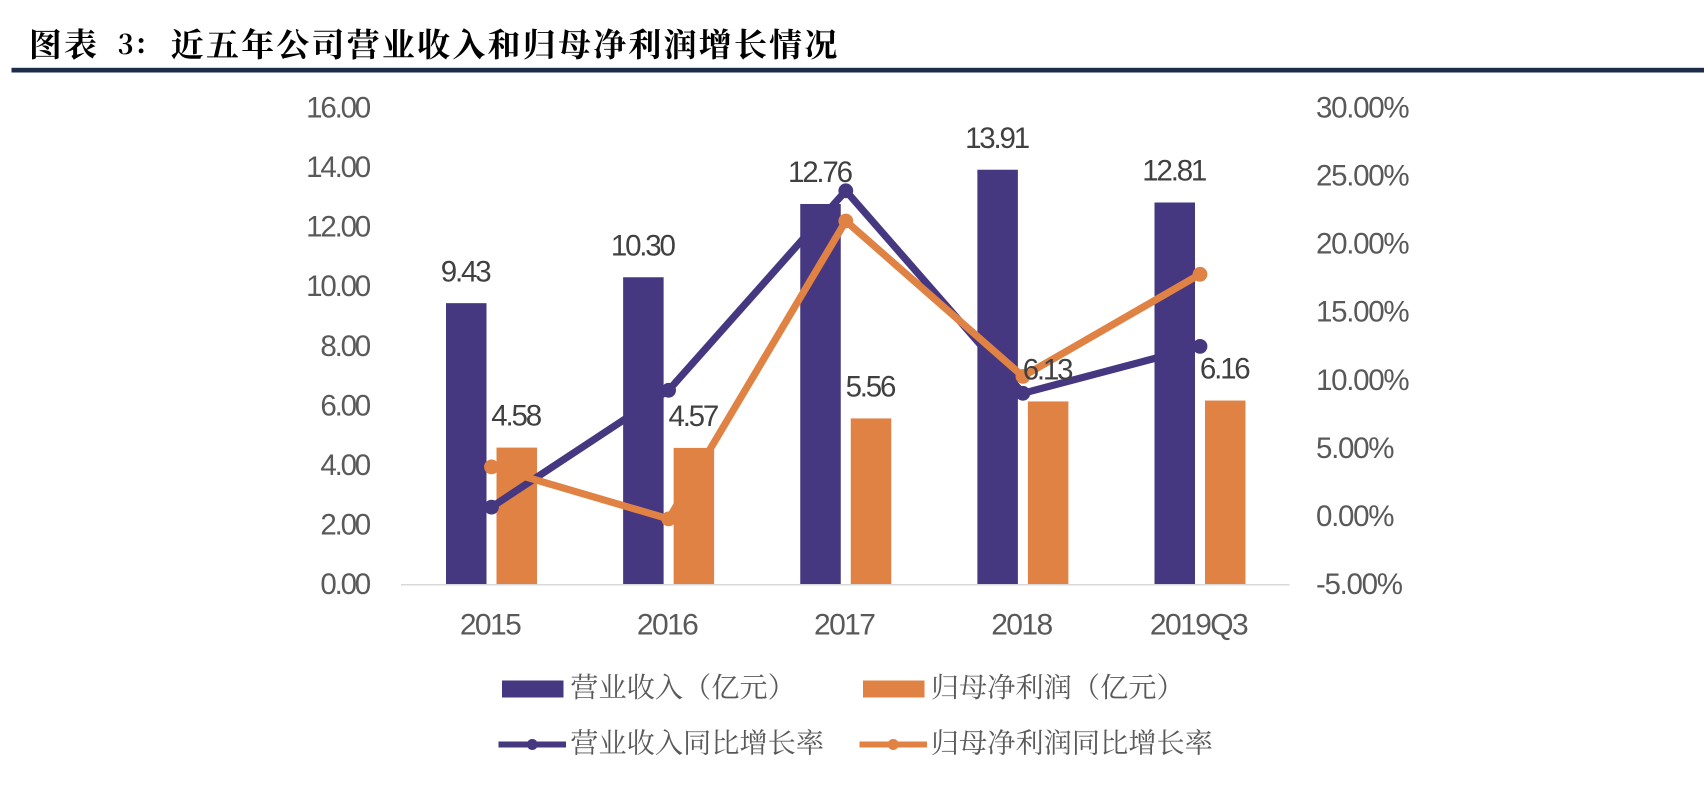  Describe the element at coordinates (1355, 516) in the screenshot. I see `svg-text: 0.00%` at that location.